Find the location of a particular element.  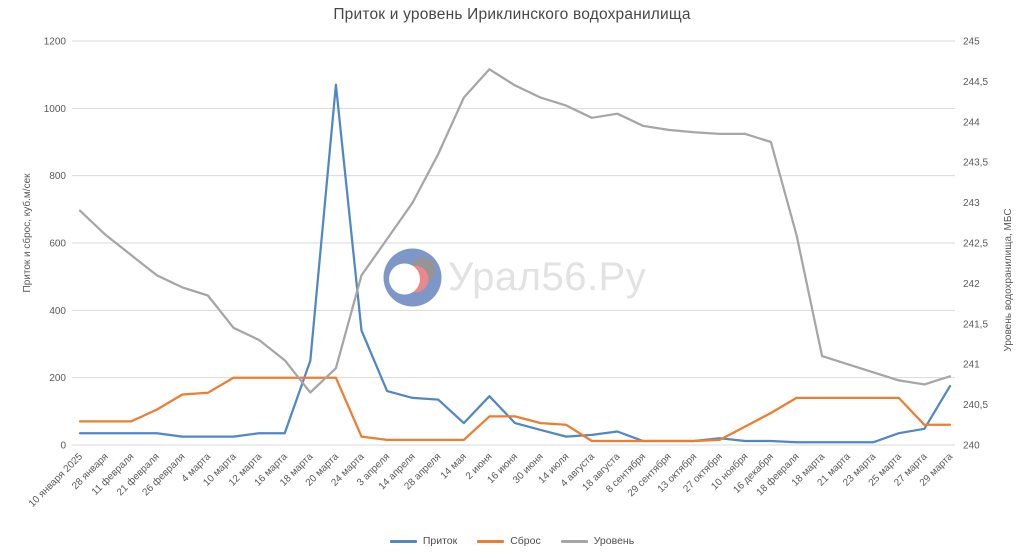

left-axis-tick-label: 1000 is located at coordinates (55, 109).